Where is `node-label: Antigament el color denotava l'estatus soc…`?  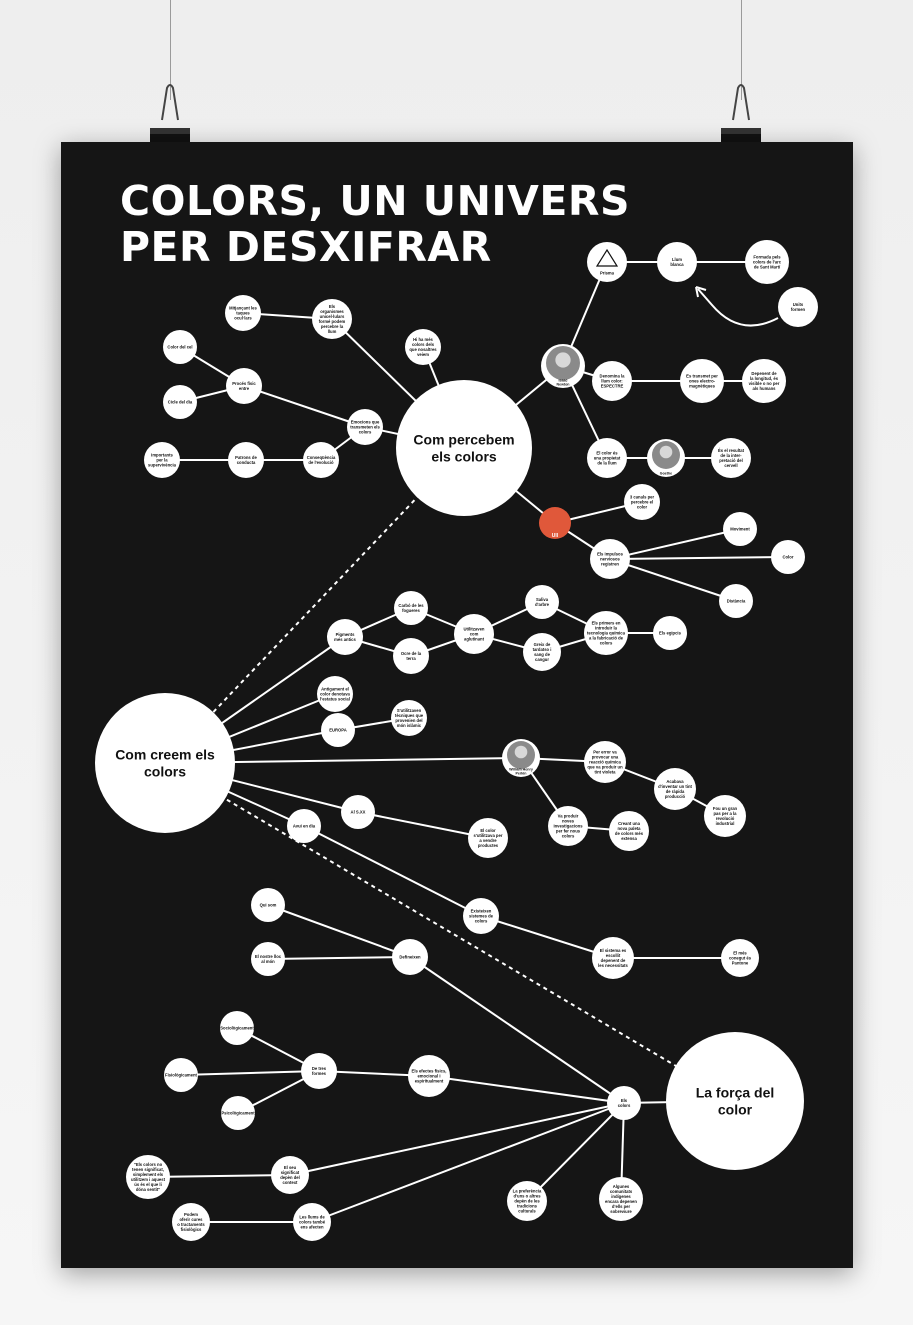
node-label: Antigament el color denotava l'estatus soc… is located at coordinates (335, 693).